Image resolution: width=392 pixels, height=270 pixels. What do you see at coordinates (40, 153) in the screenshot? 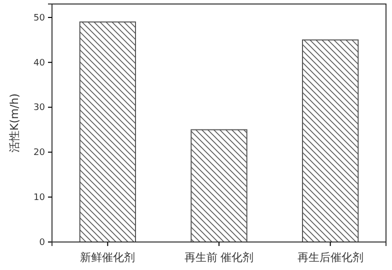
I see `y-tick-label: 20` at bounding box center [40, 153].